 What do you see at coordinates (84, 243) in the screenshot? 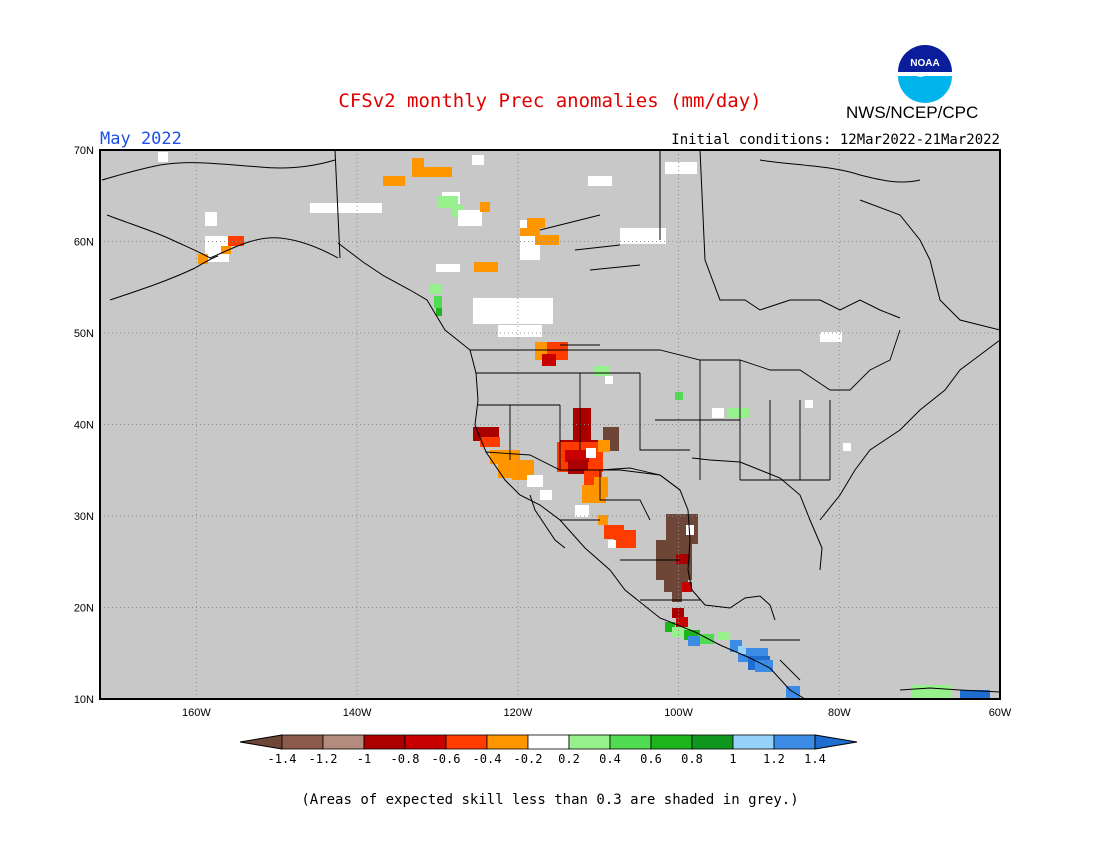
I see `lat-label: 60N` at bounding box center [84, 243].